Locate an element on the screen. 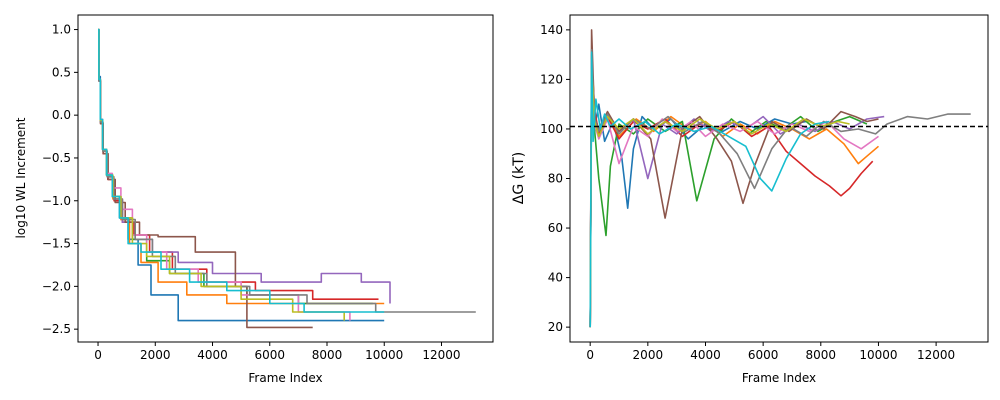 This screenshot has height=400, width=1000. y-tick-label: 60 is located at coordinates (555, 228).